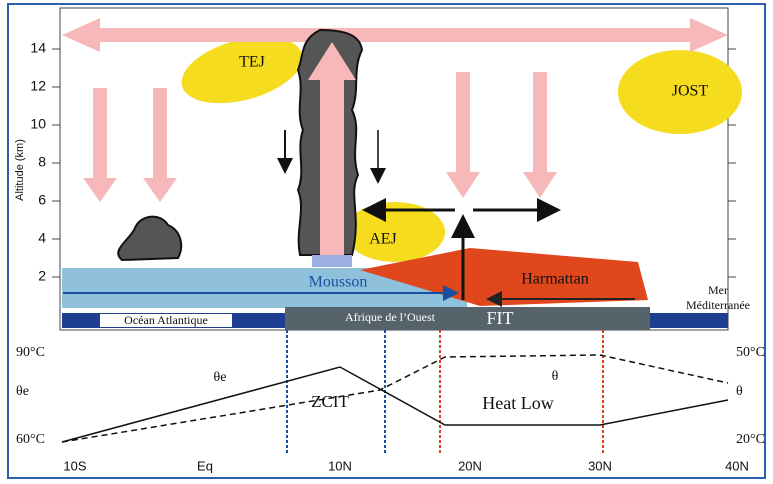  I want to click on ocean-label: Océan Atlantique, so click(166, 320).